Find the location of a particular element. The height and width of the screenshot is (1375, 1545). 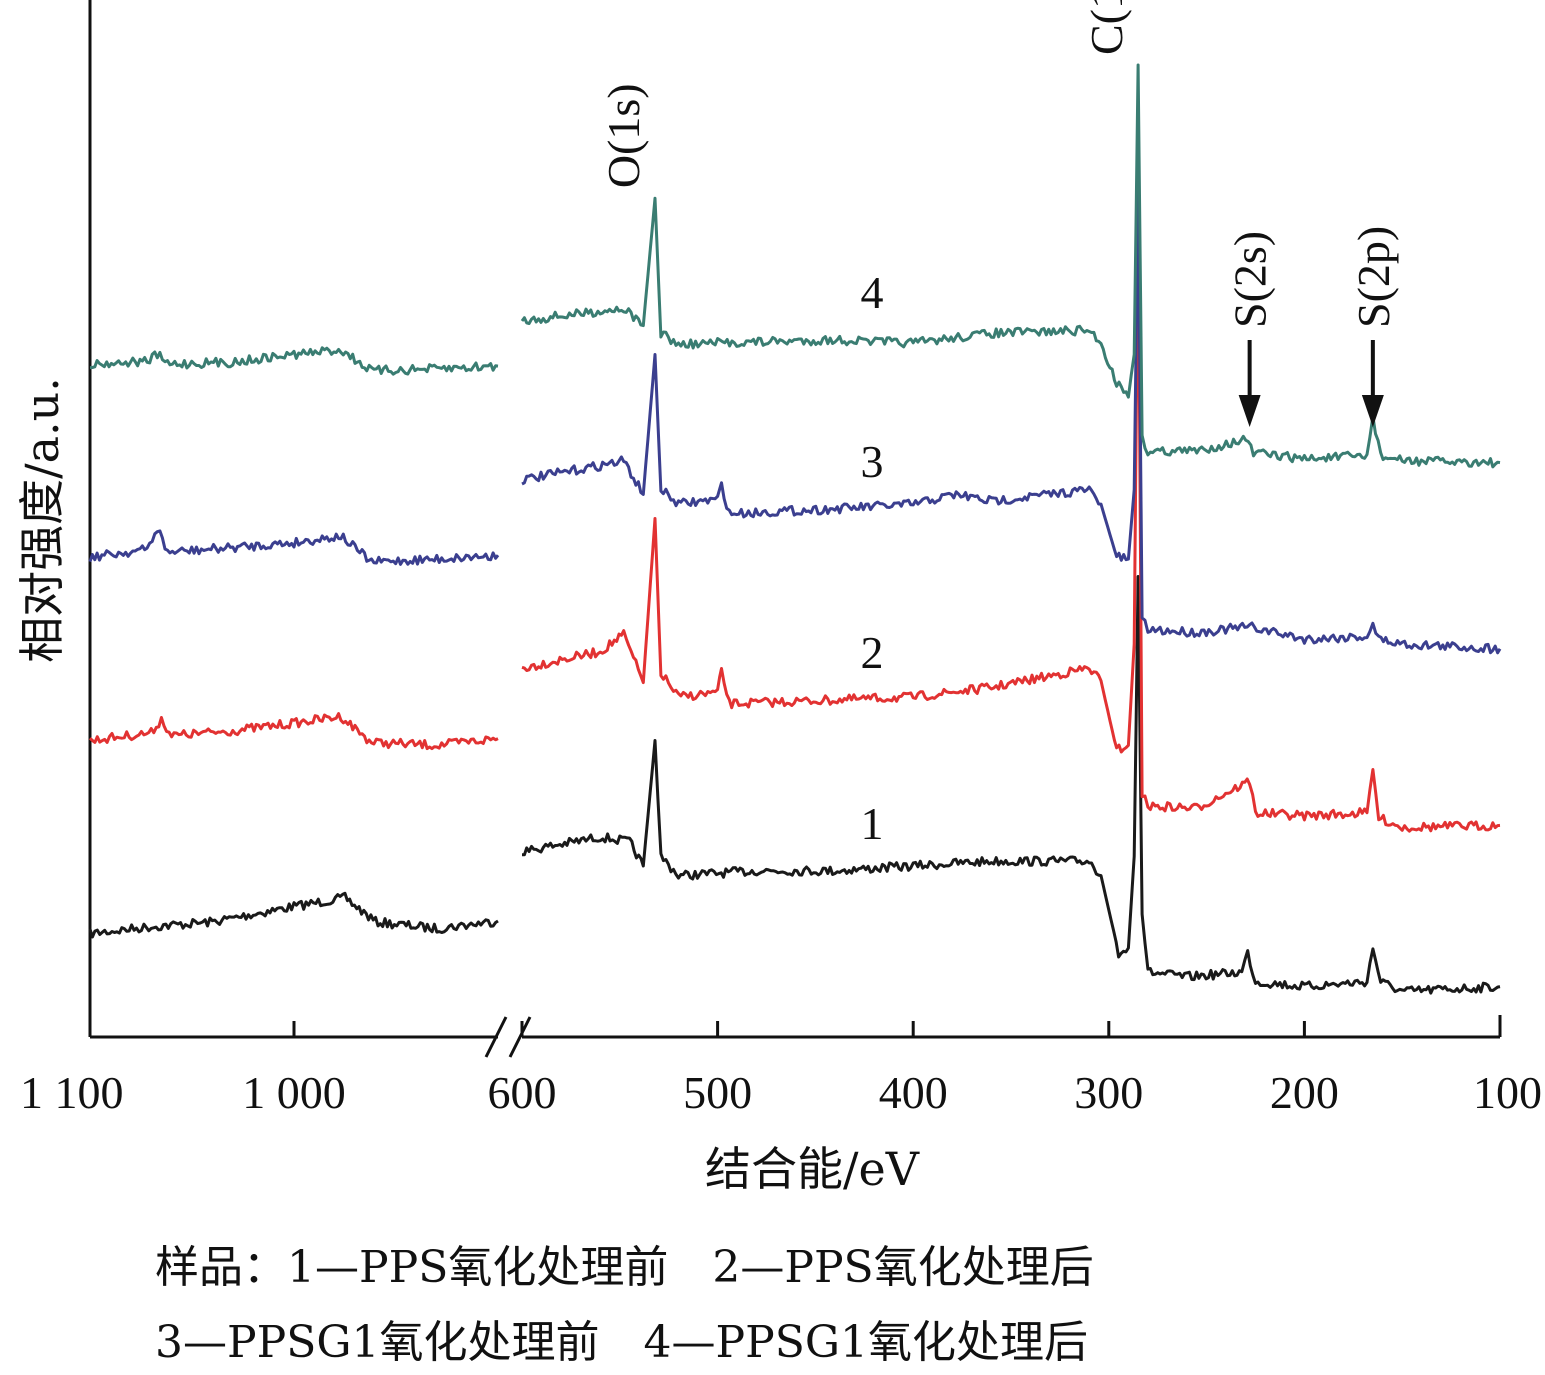

caption-line-2: 3—PPSG1氧化处理前 4—PPSG1氧化处理后 is located at coordinates (621, 1342).